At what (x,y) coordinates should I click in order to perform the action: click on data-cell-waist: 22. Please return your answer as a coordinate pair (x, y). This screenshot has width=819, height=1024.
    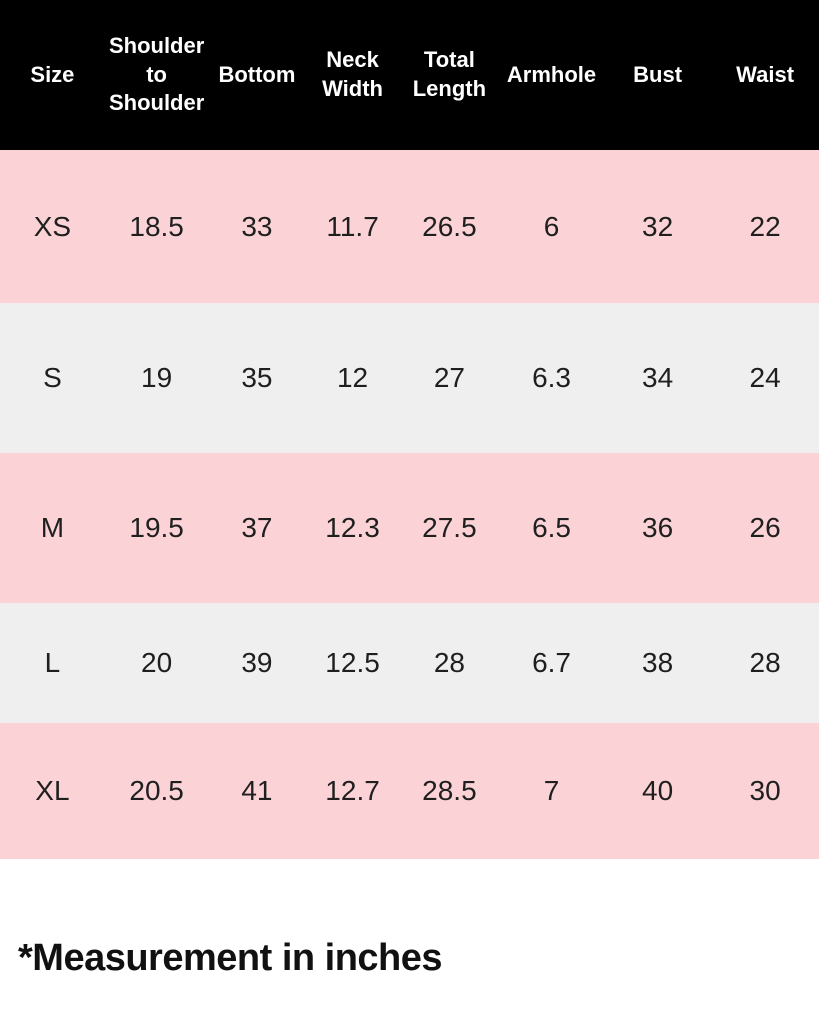
    Looking at the image, I should click on (765, 226).